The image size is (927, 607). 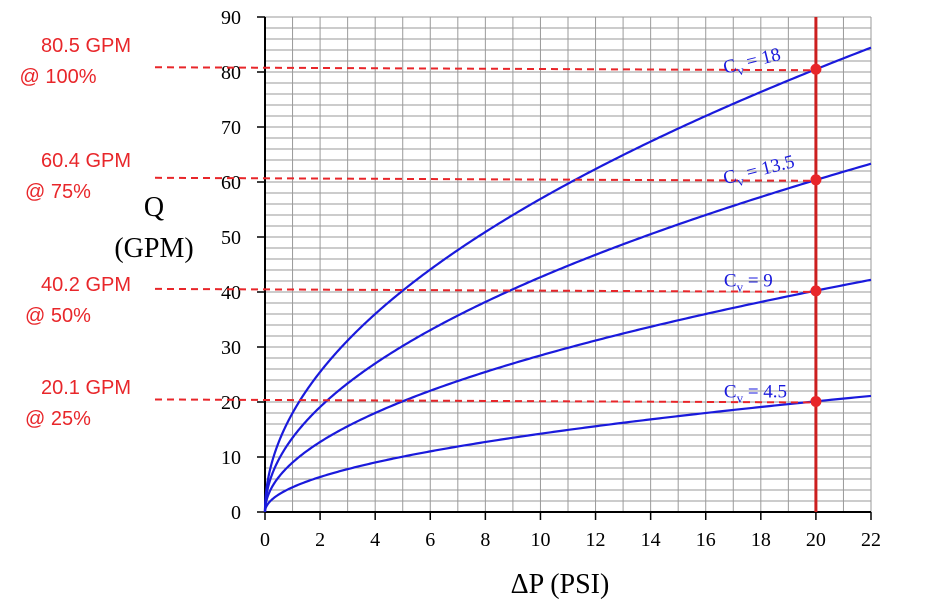 What do you see at coordinates (430, 540) in the screenshot?
I see `x-tick-label: 6` at bounding box center [430, 540].